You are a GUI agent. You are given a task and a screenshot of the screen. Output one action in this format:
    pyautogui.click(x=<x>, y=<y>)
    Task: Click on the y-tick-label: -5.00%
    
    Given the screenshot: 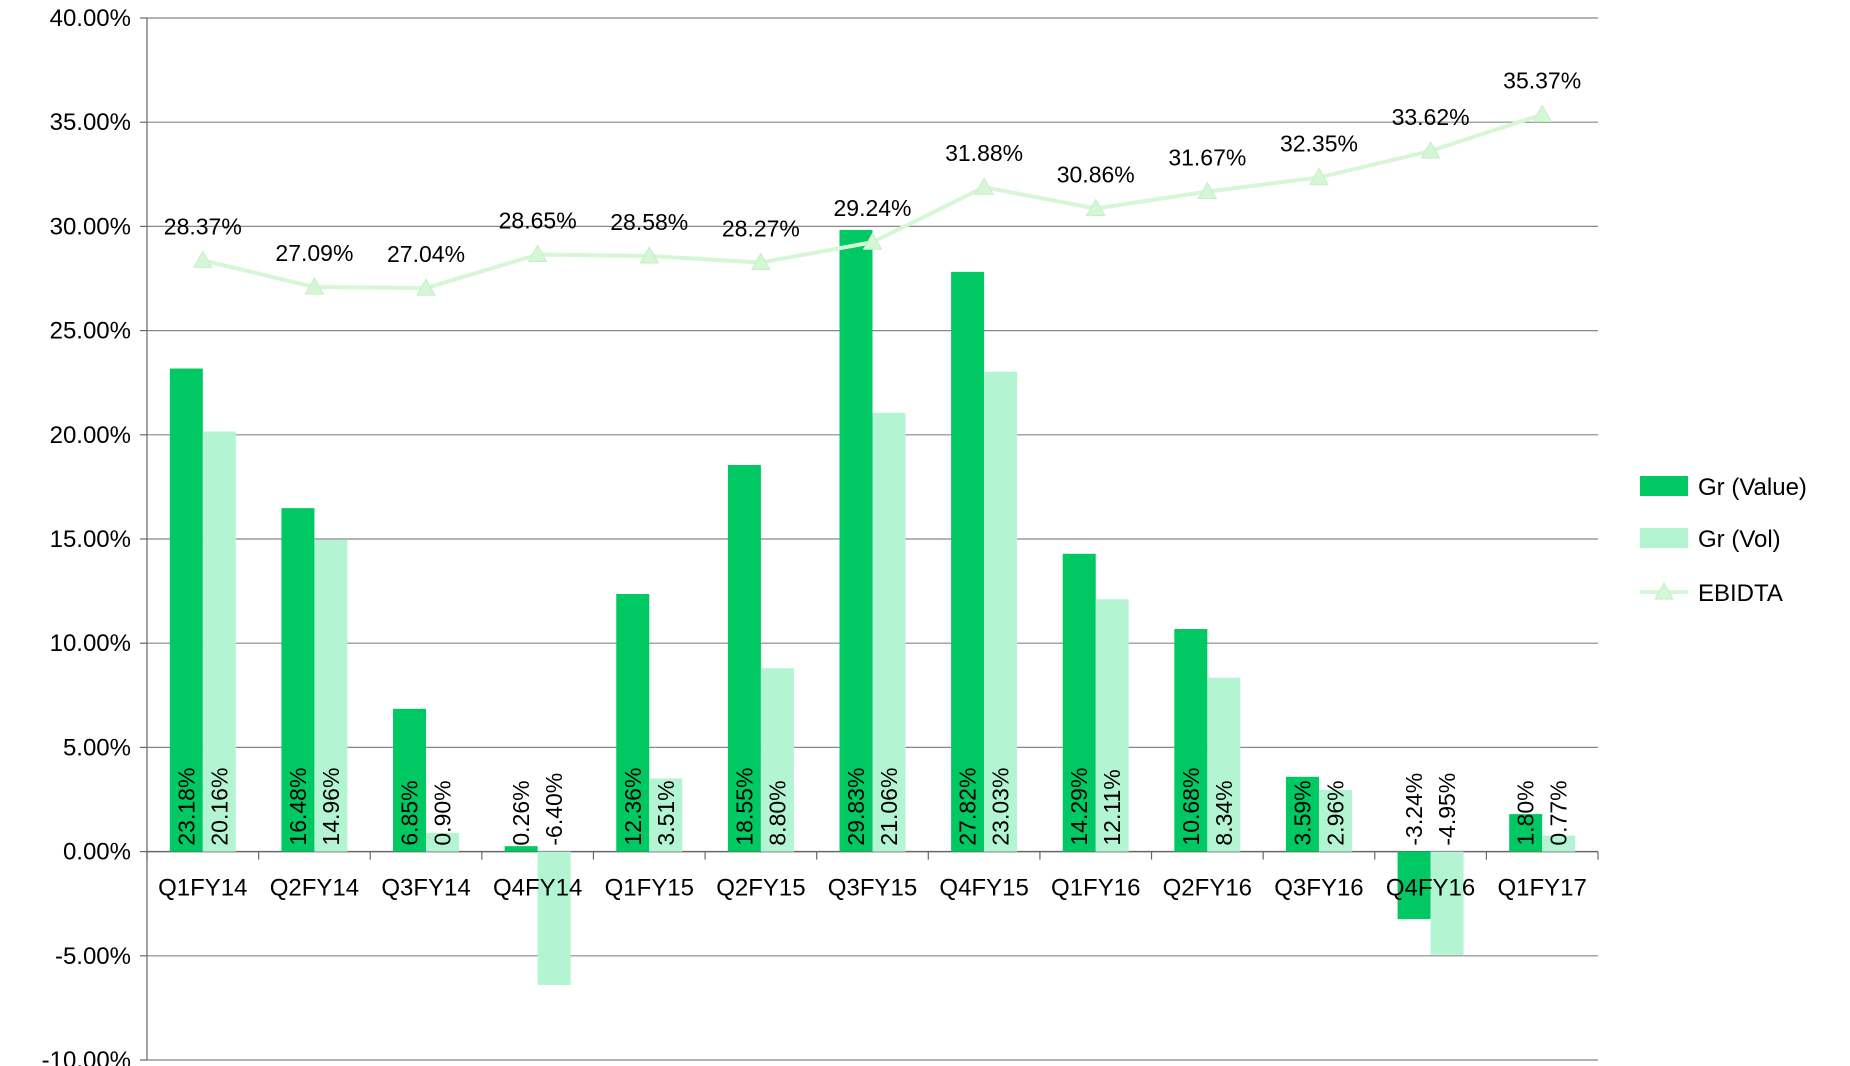 What is the action you would take?
    pyautogui.click(x=93, y=956)
    